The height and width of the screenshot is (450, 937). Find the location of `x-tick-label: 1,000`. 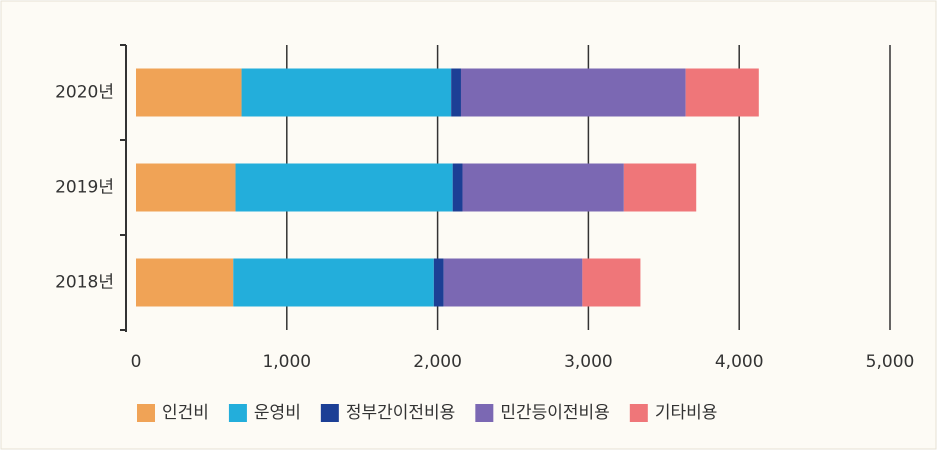

x-tick-label: 1,000 is located at coordinates (286, 362).